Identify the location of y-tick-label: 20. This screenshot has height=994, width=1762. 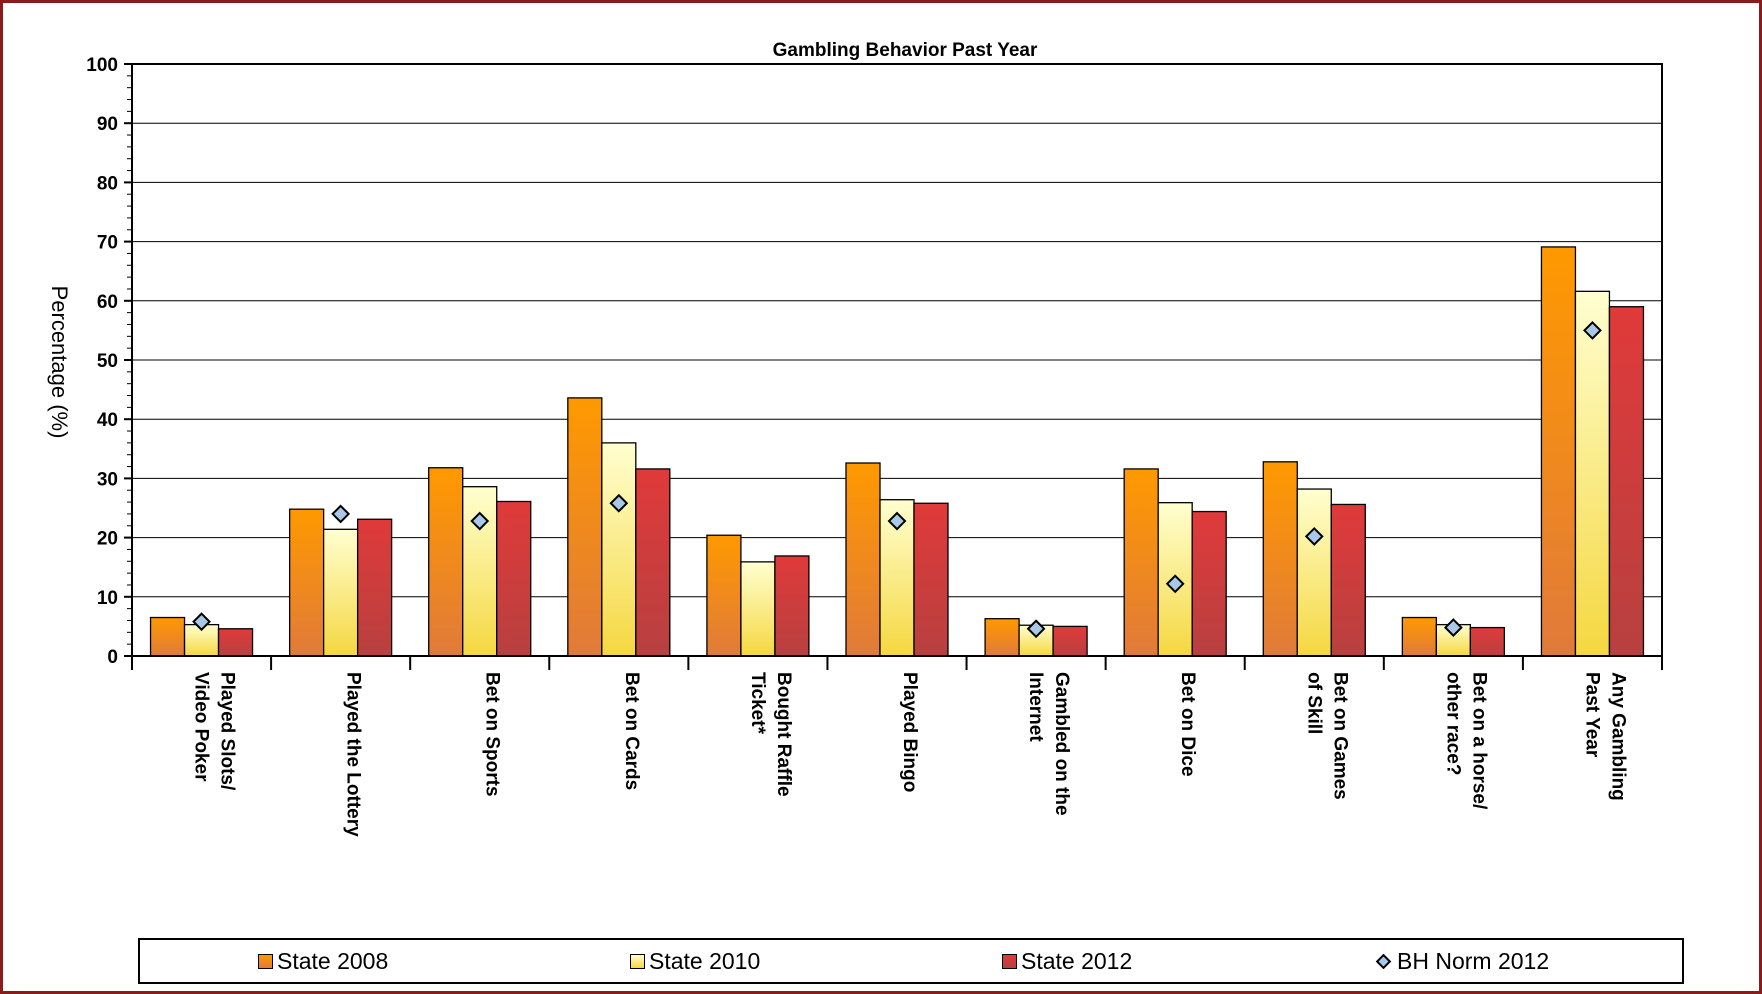
(107, 539).